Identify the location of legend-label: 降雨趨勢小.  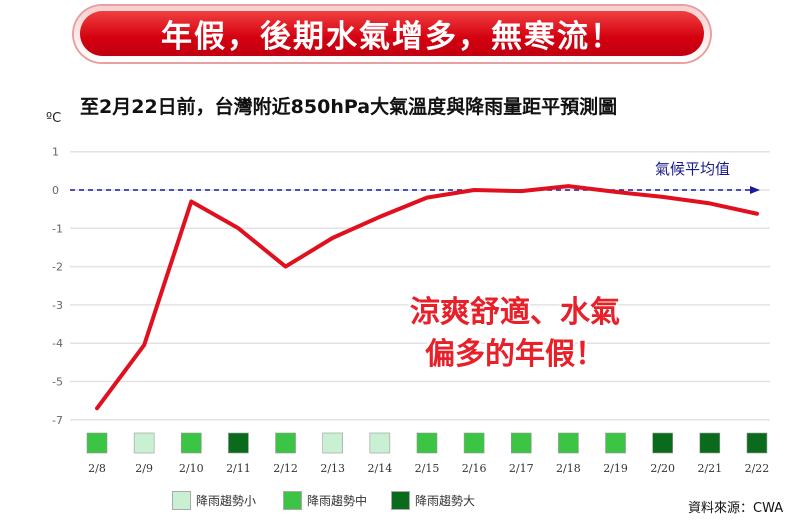
(226, 501).